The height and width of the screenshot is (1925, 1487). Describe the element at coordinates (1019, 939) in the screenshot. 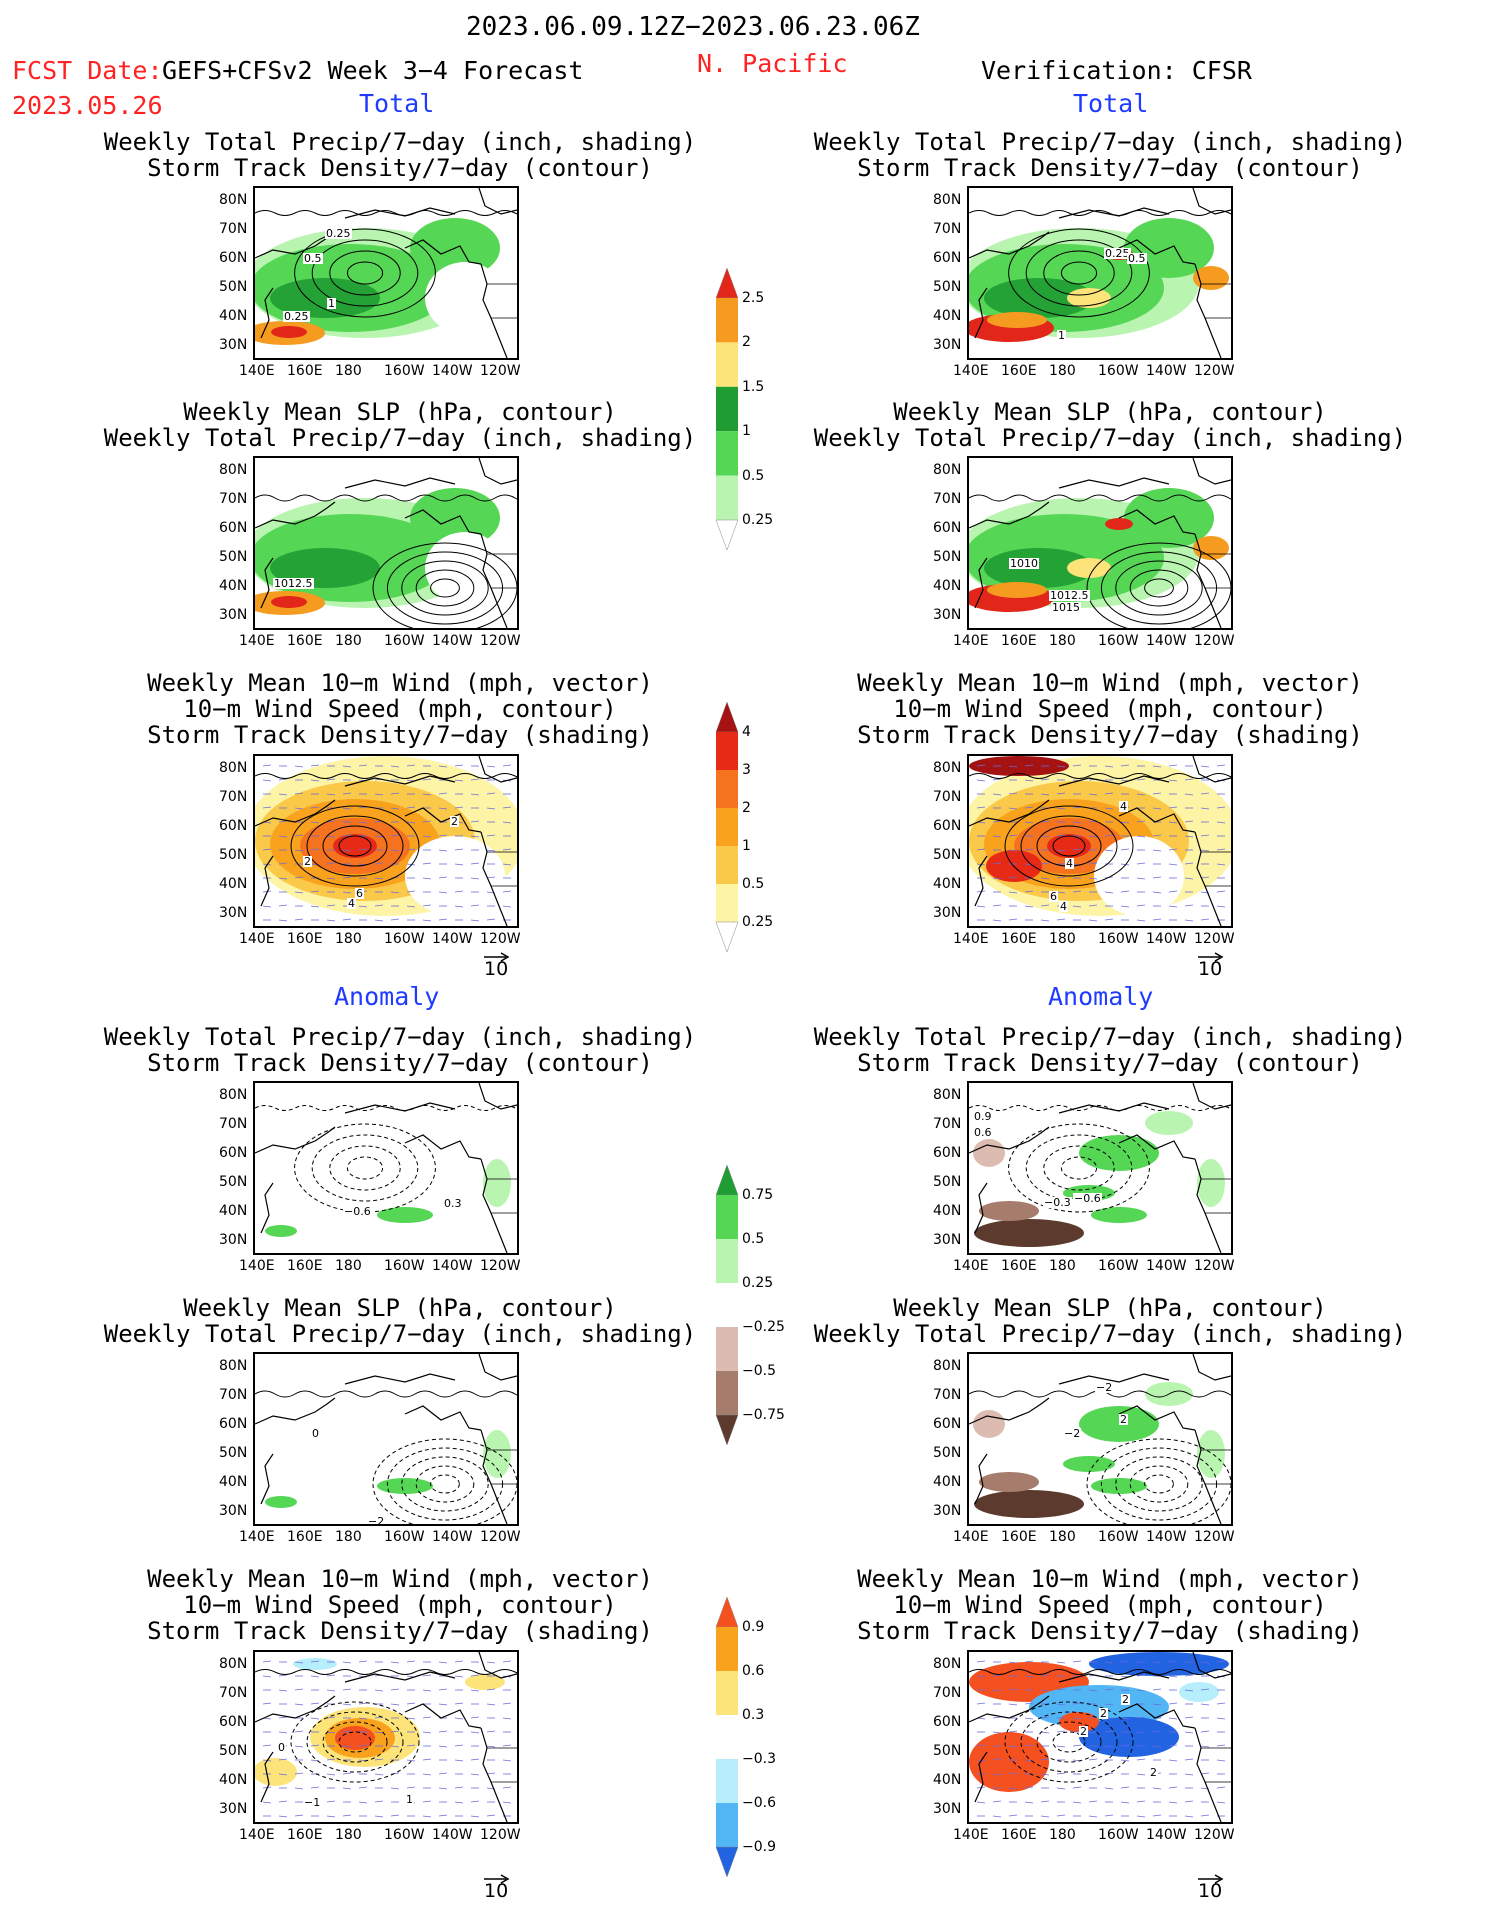

I see `lon-tick-label: 160E` at that location.